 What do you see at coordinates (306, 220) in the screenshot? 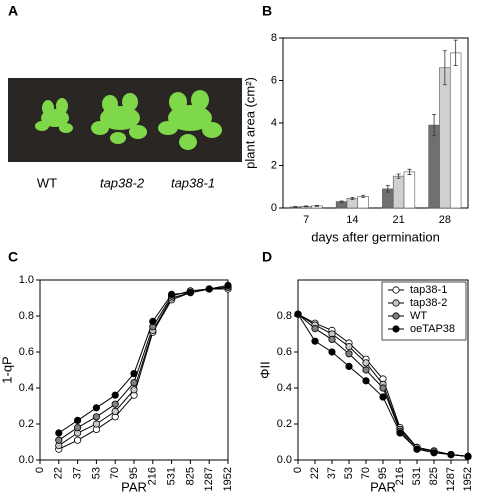
I see `x-tick-label: 7` at bounding box center [306, 220].